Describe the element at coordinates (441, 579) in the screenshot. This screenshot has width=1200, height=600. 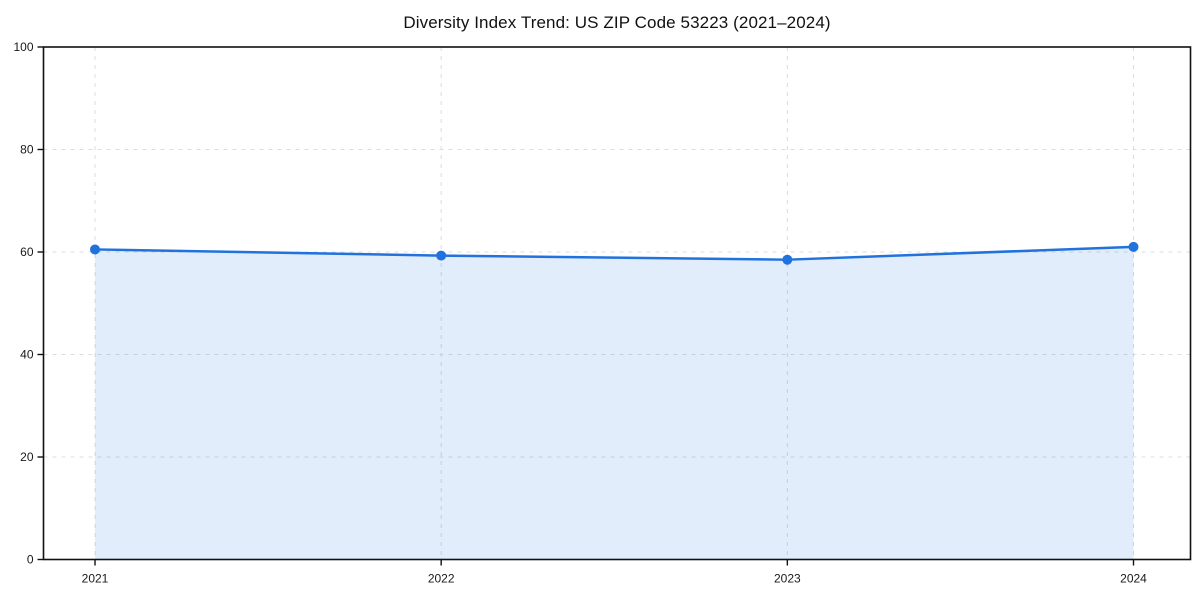
I see `x-tick-label: 2022` at that location.